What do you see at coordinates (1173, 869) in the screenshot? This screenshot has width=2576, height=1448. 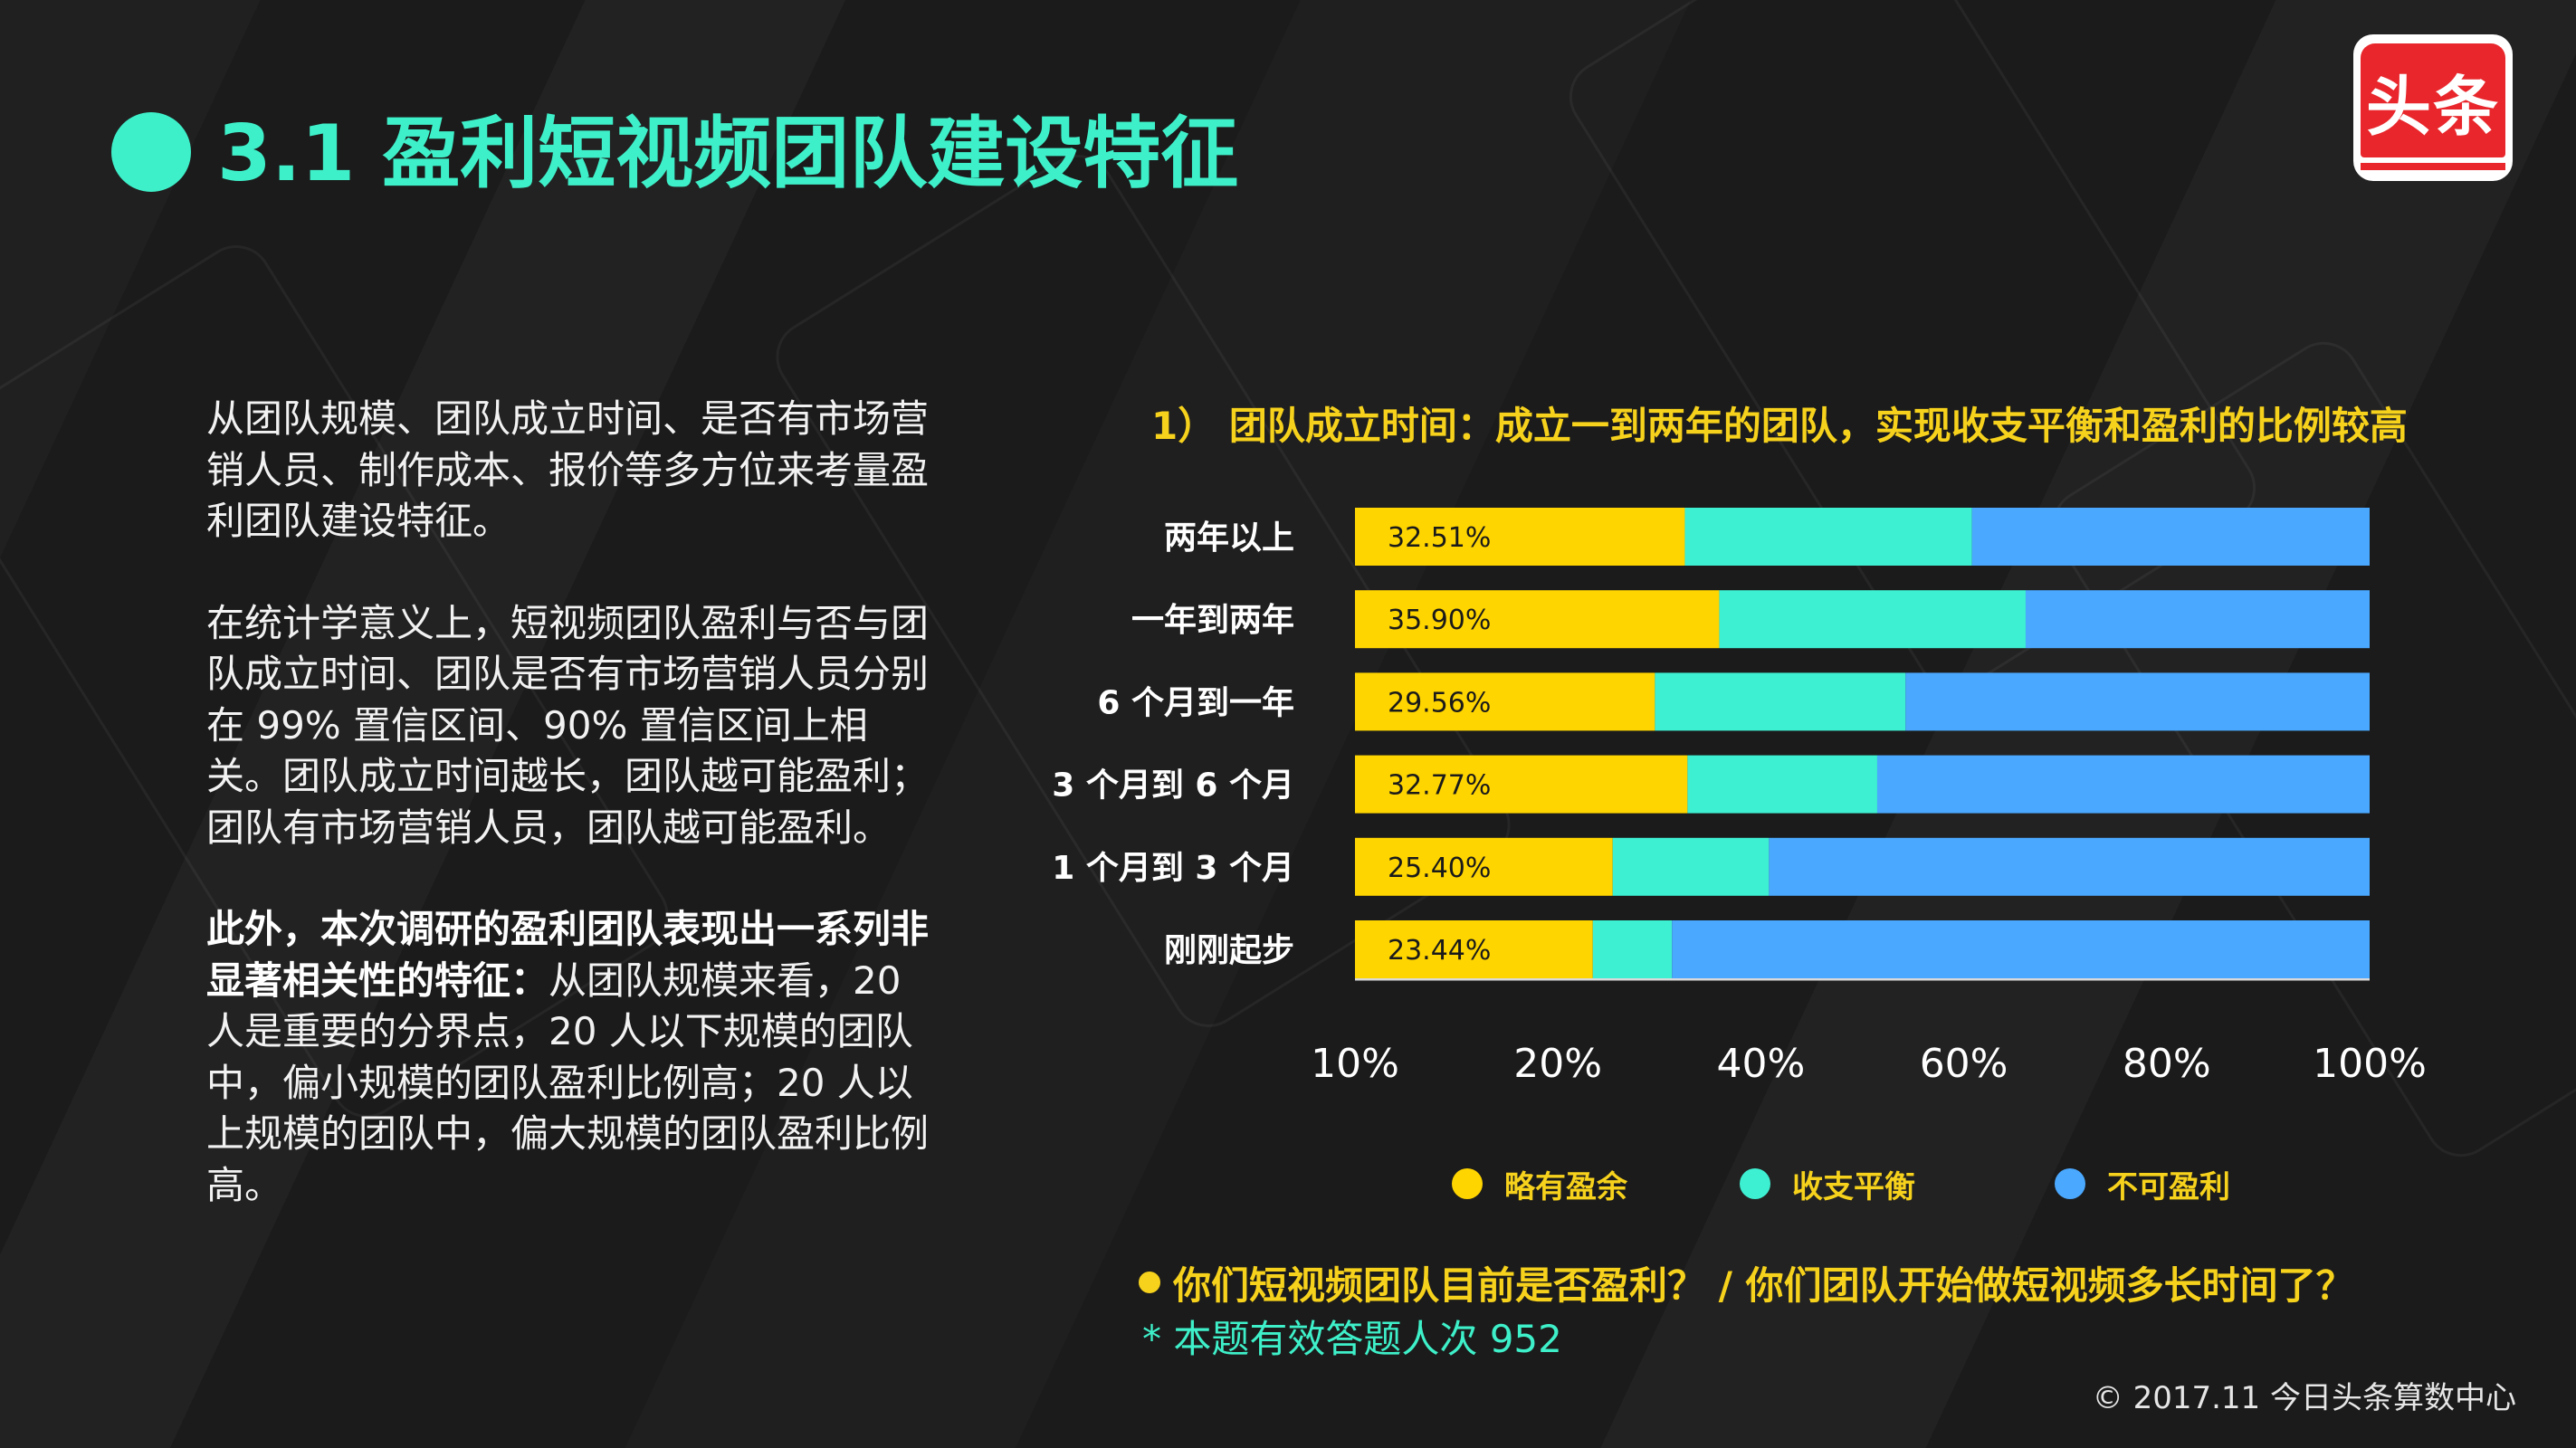 I see `category-label: 1 个月到 3 个月` at bounding box center [1173, 869].